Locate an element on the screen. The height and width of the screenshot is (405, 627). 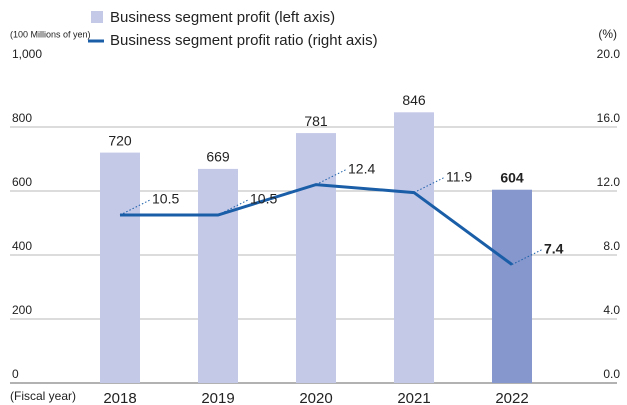
y2-tick-label: 12.0 is located at coordinates (609, 182).